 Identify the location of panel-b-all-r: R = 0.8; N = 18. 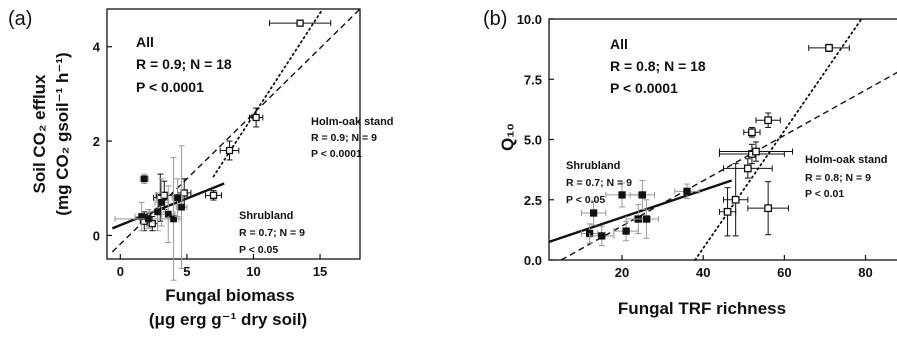
(658, 66).